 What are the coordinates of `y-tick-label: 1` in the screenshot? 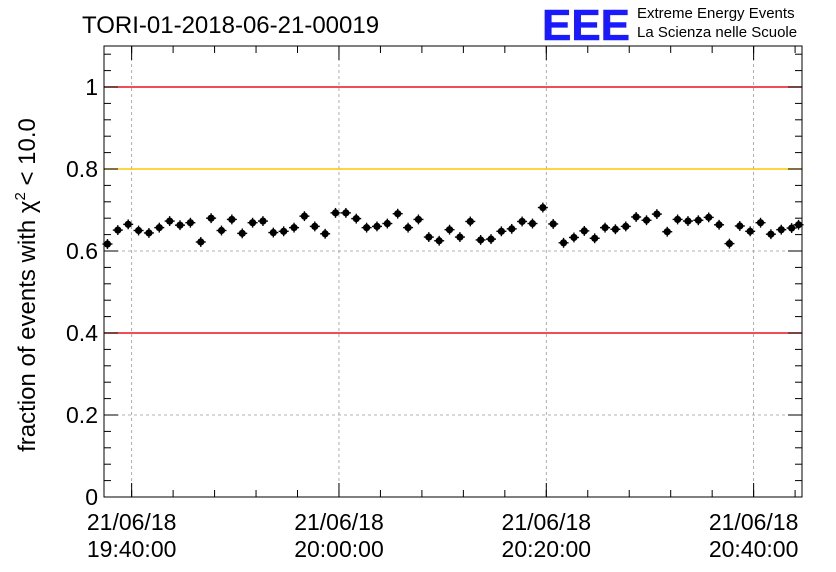 It's located at (91, 87).